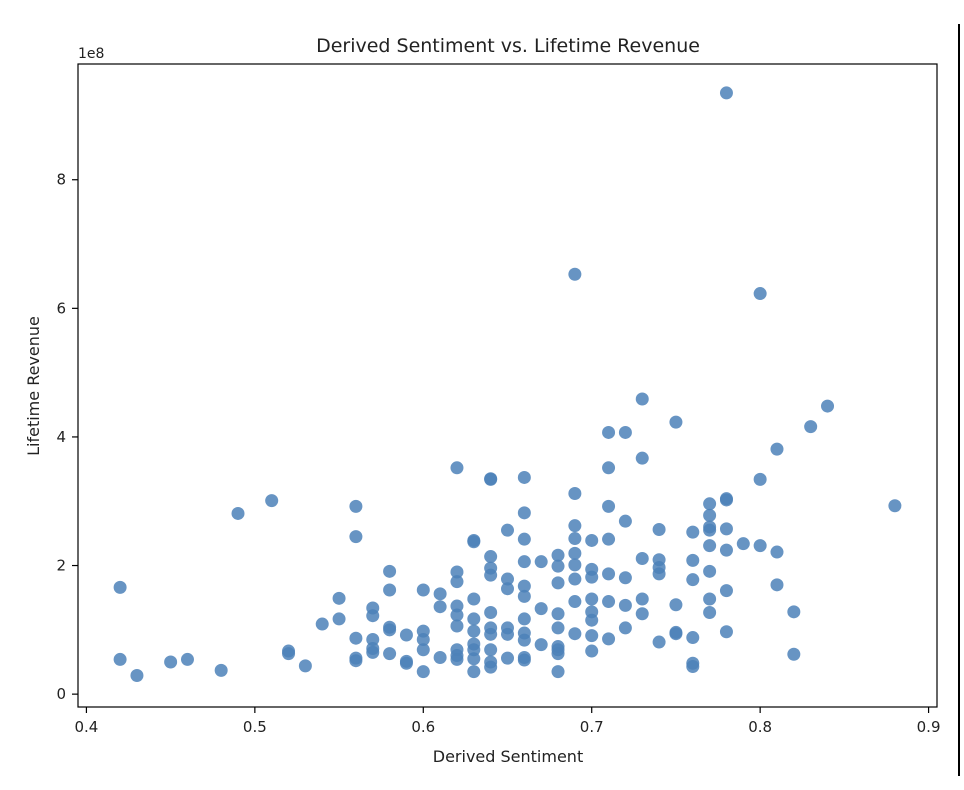 The height and width of the screenshot is (790, 964). What do you see at coordinates (508, 46) in the screenshot?
I see `chart-title: Derived Sentiment vs. Lifetime Revenue` at bounding box center [508, 46].